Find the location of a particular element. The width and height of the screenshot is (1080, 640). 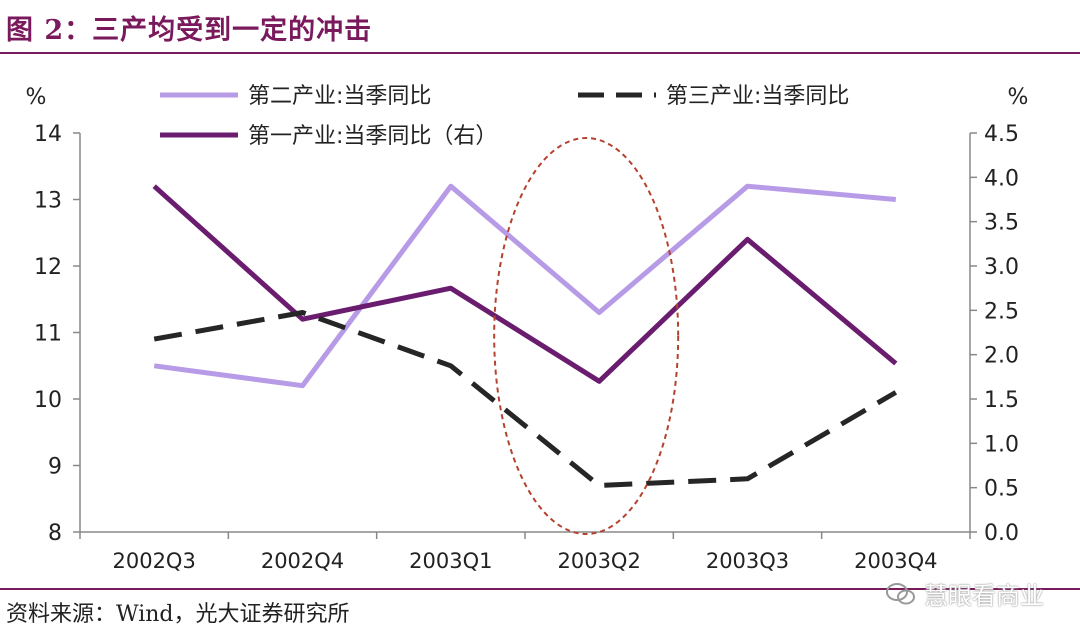

left-tick-label: 11 is located at coordinates (48, 334).